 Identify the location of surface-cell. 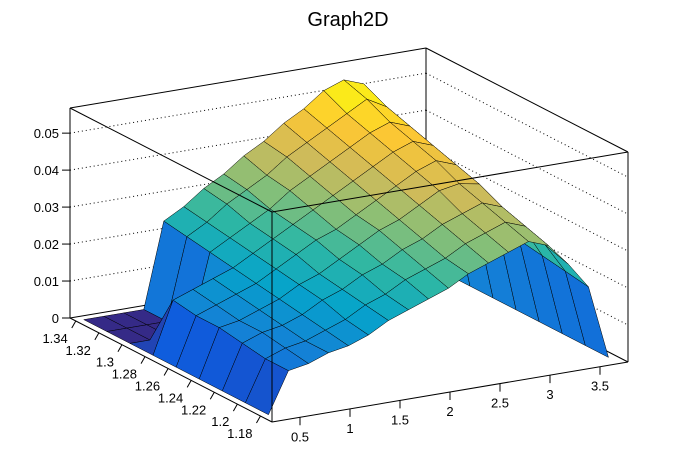
(267, 387).